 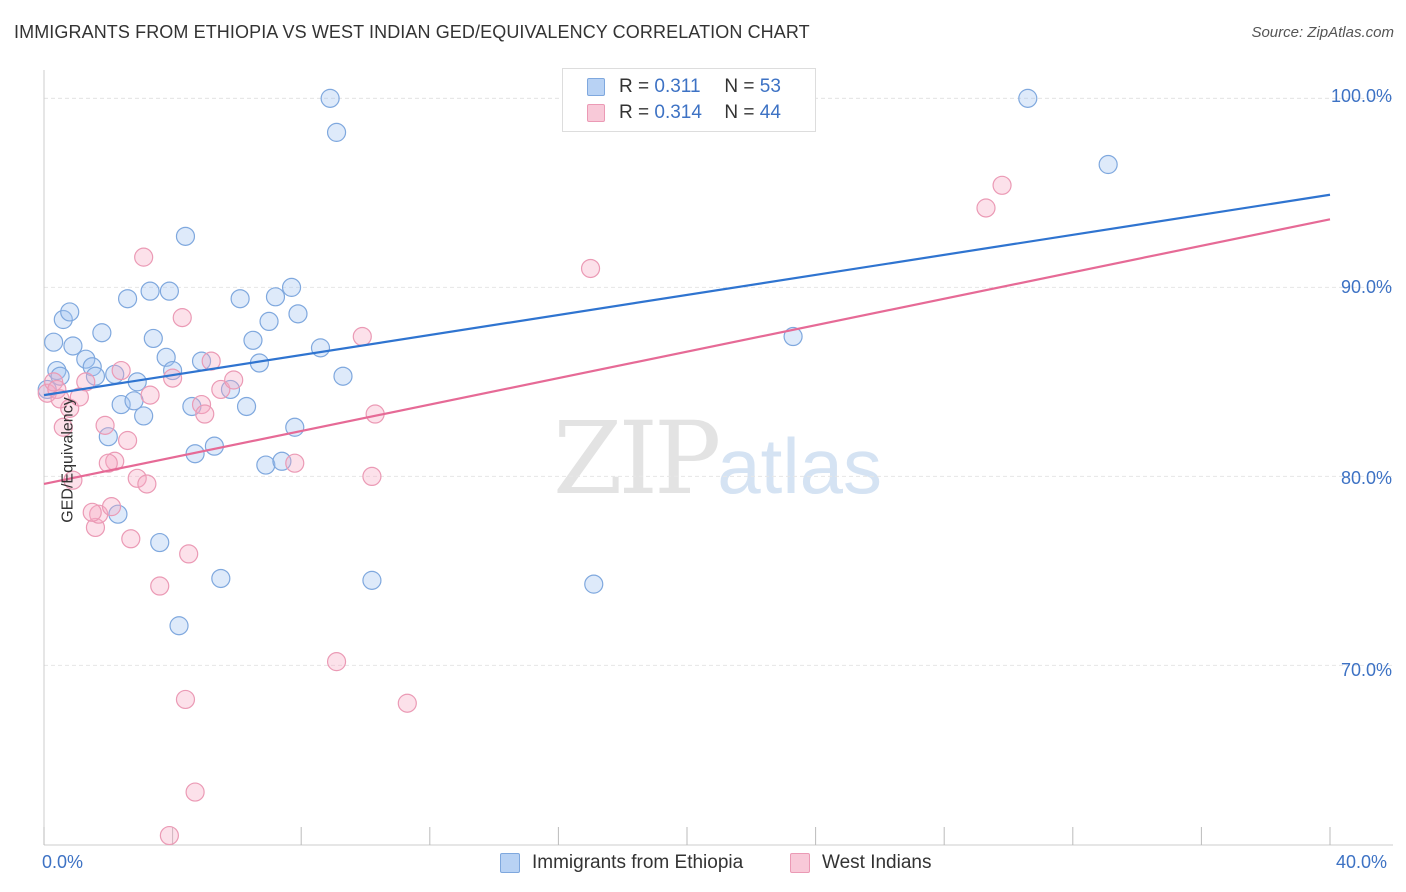 I want to click on series-legend-label: West Indians, so click(x=877, y=862).